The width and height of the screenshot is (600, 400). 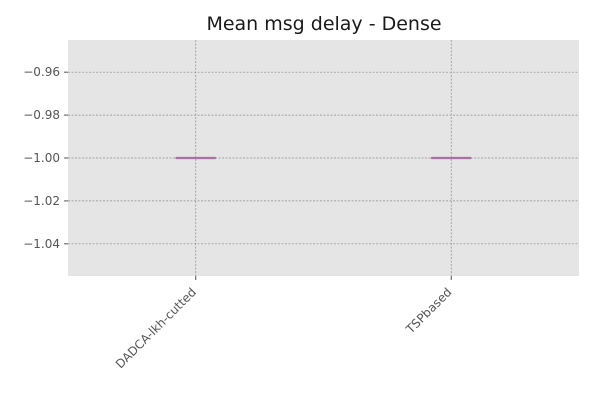 What do you see at coordinates (429, 311) in the screenshot?
I see `x-tick-label: TSPbased` at bounding box center [429, 311].